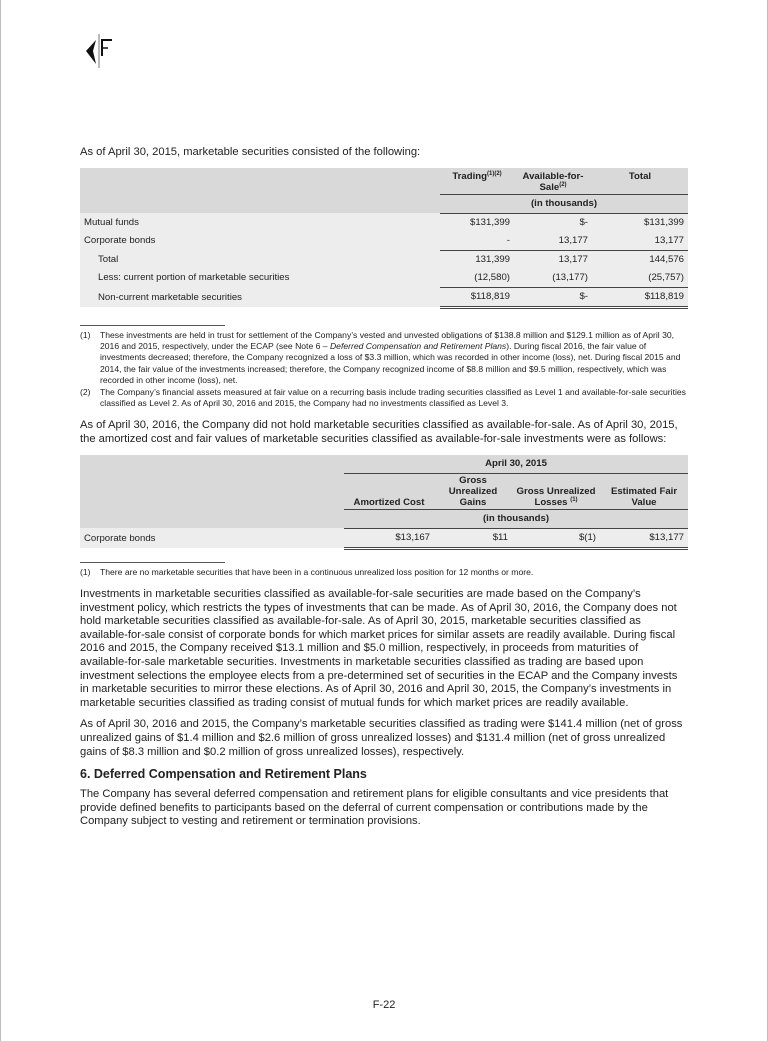  I want to click on table-row: Total 131,399 13,177 144,576, so click(384, 259).